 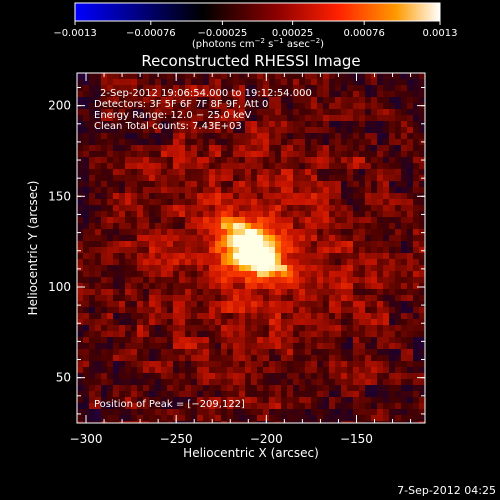 What do you see at coordinates (181, 104) in the screenshot?
I see `info-line: Detectors: 3F 5F 6F 7F 8F 9F, Att 0` at bounding box center [181, 104].